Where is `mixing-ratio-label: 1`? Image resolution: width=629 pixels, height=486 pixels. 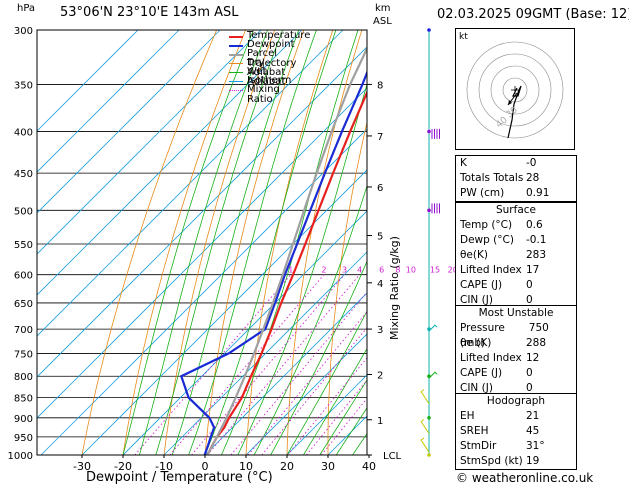
mixing-ratio-label: 1 is located at coordinates (290, 270).